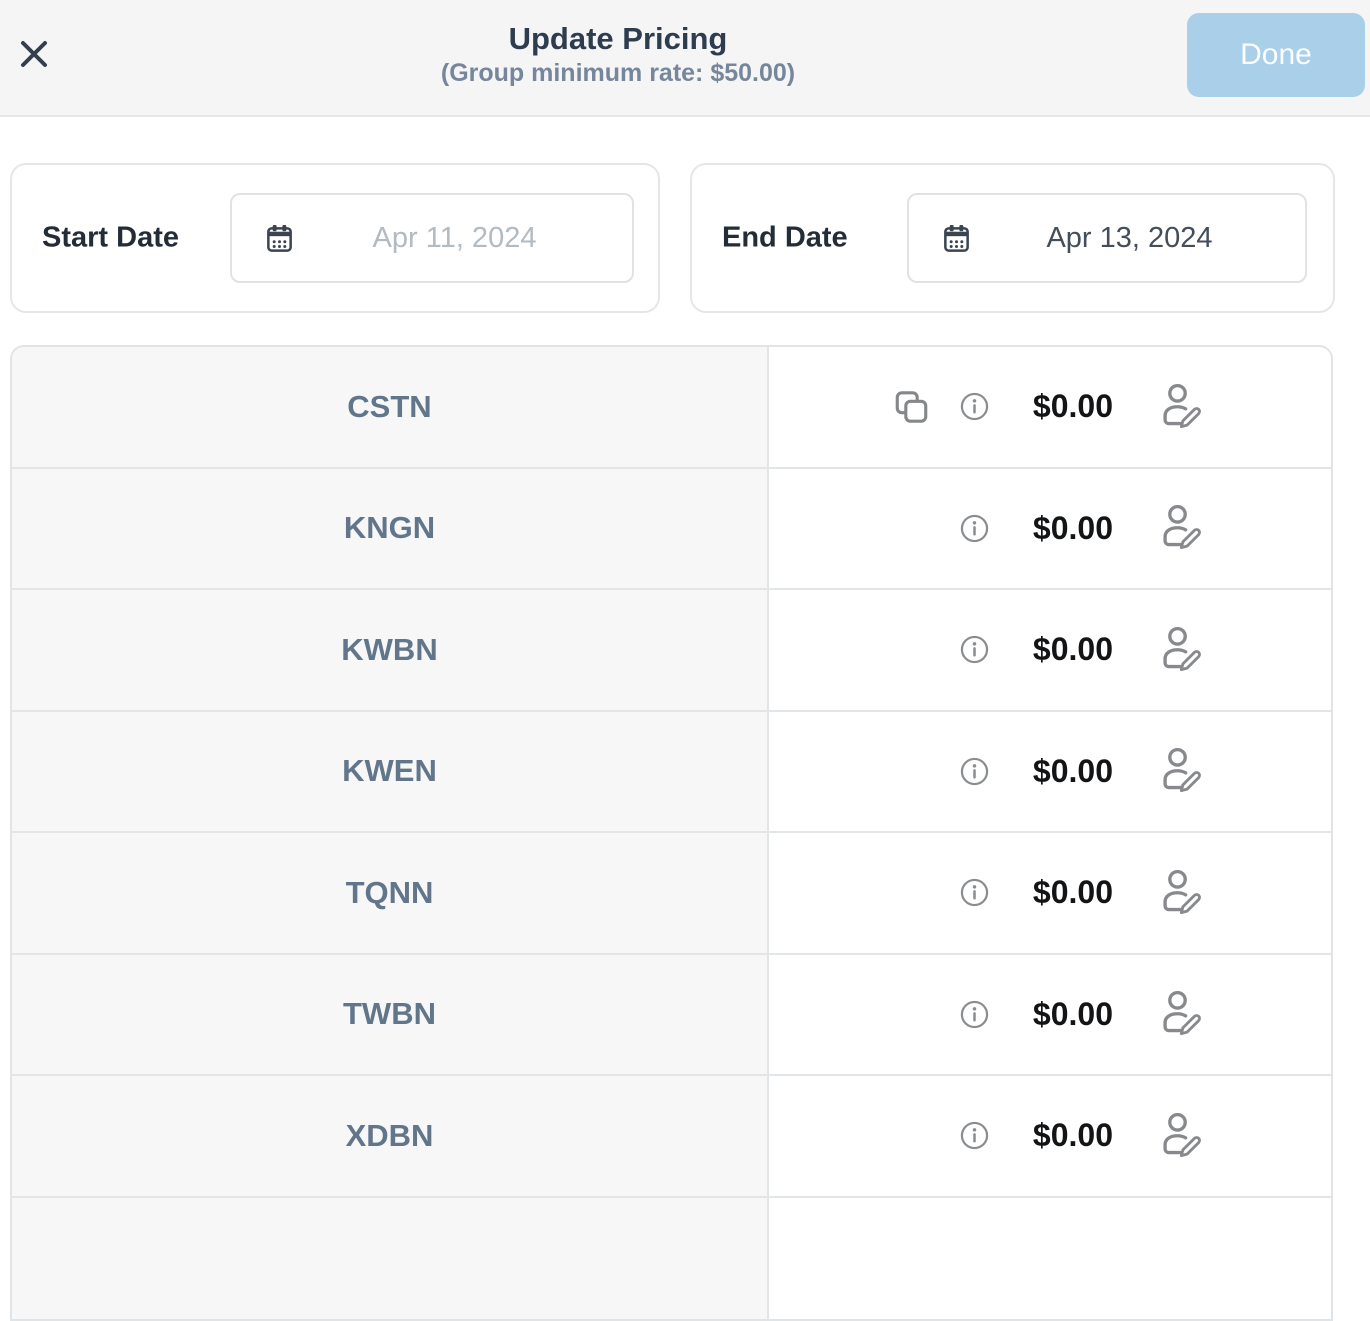  Describe the element at coordinates (390, 771) in the screenshot. I see `room-code-cell: KWEN` at that location.